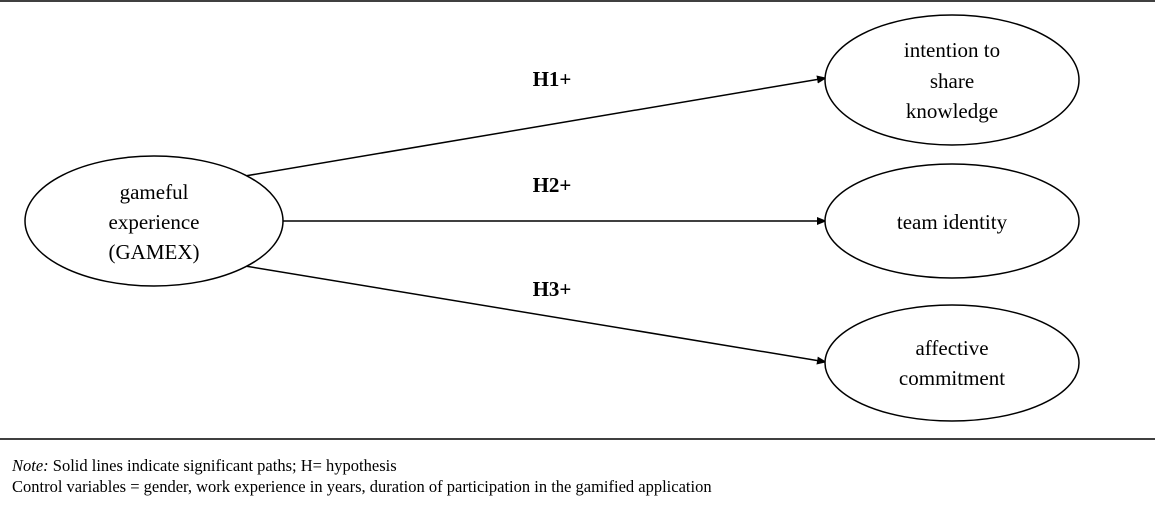 The height and width of the screenshot is (512, 1155). I want to click on node-intention: intention to share knowledge, so click(952, 80).